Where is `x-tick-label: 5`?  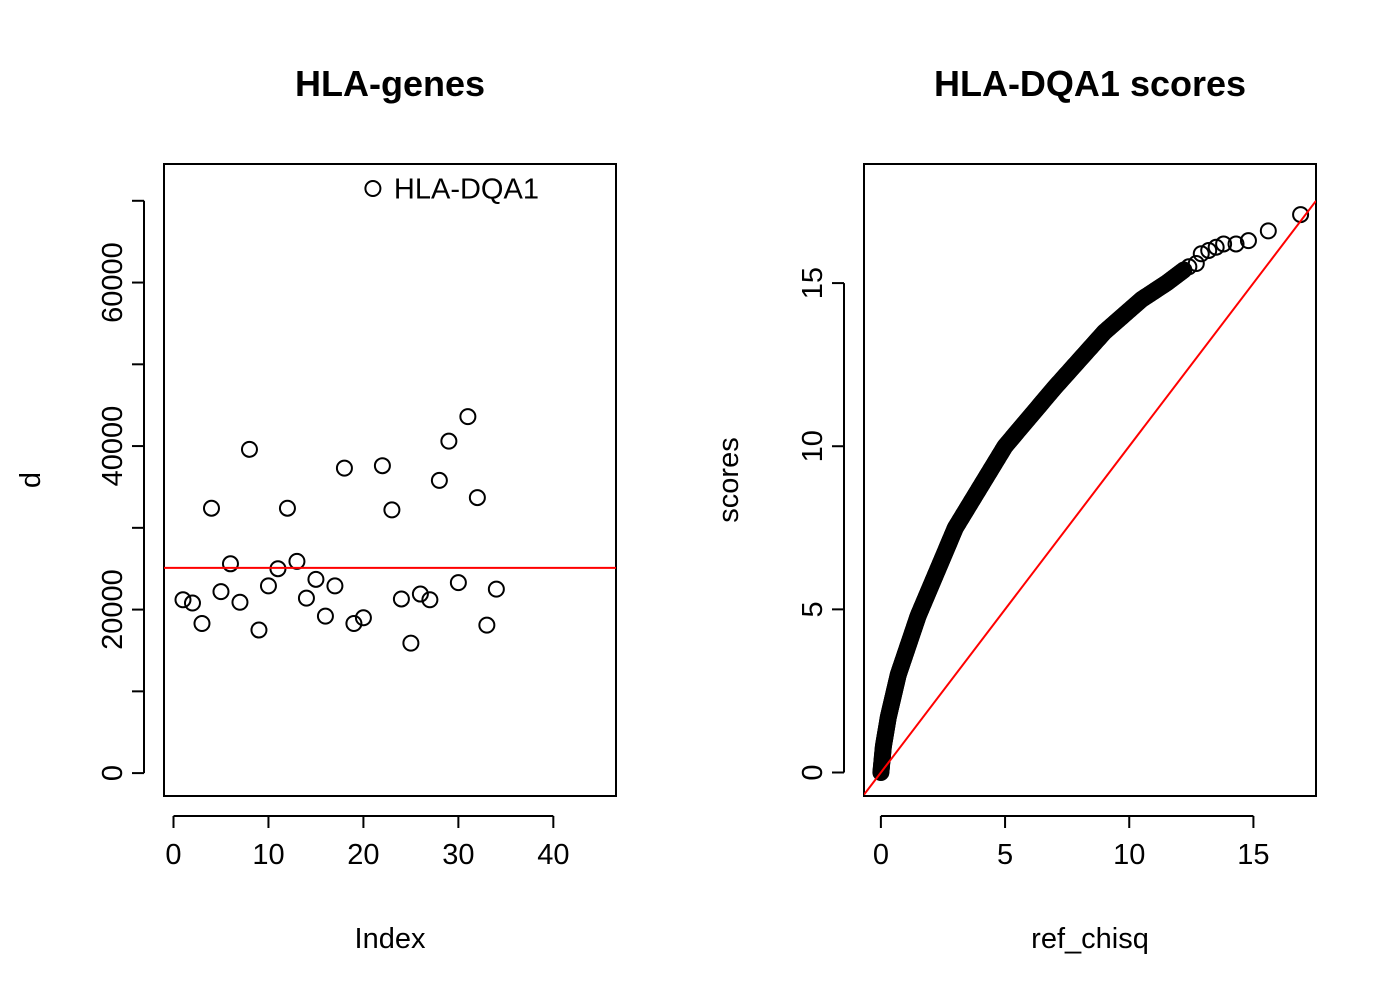 x-tick-label: 5 is located at coordinates (1005, 855).